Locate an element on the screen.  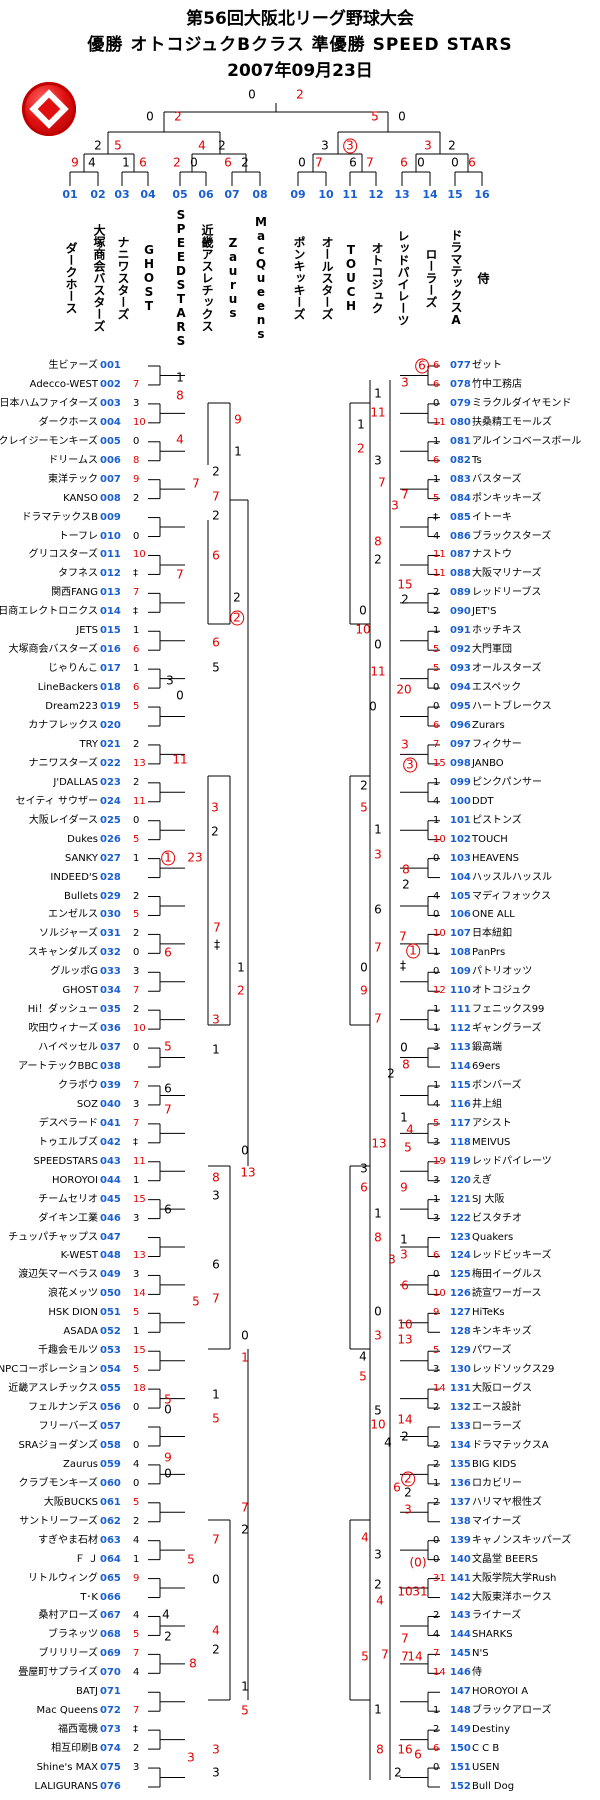
team-name-vertical: 近畿アスレチックス is located at coordinates (207, 278).